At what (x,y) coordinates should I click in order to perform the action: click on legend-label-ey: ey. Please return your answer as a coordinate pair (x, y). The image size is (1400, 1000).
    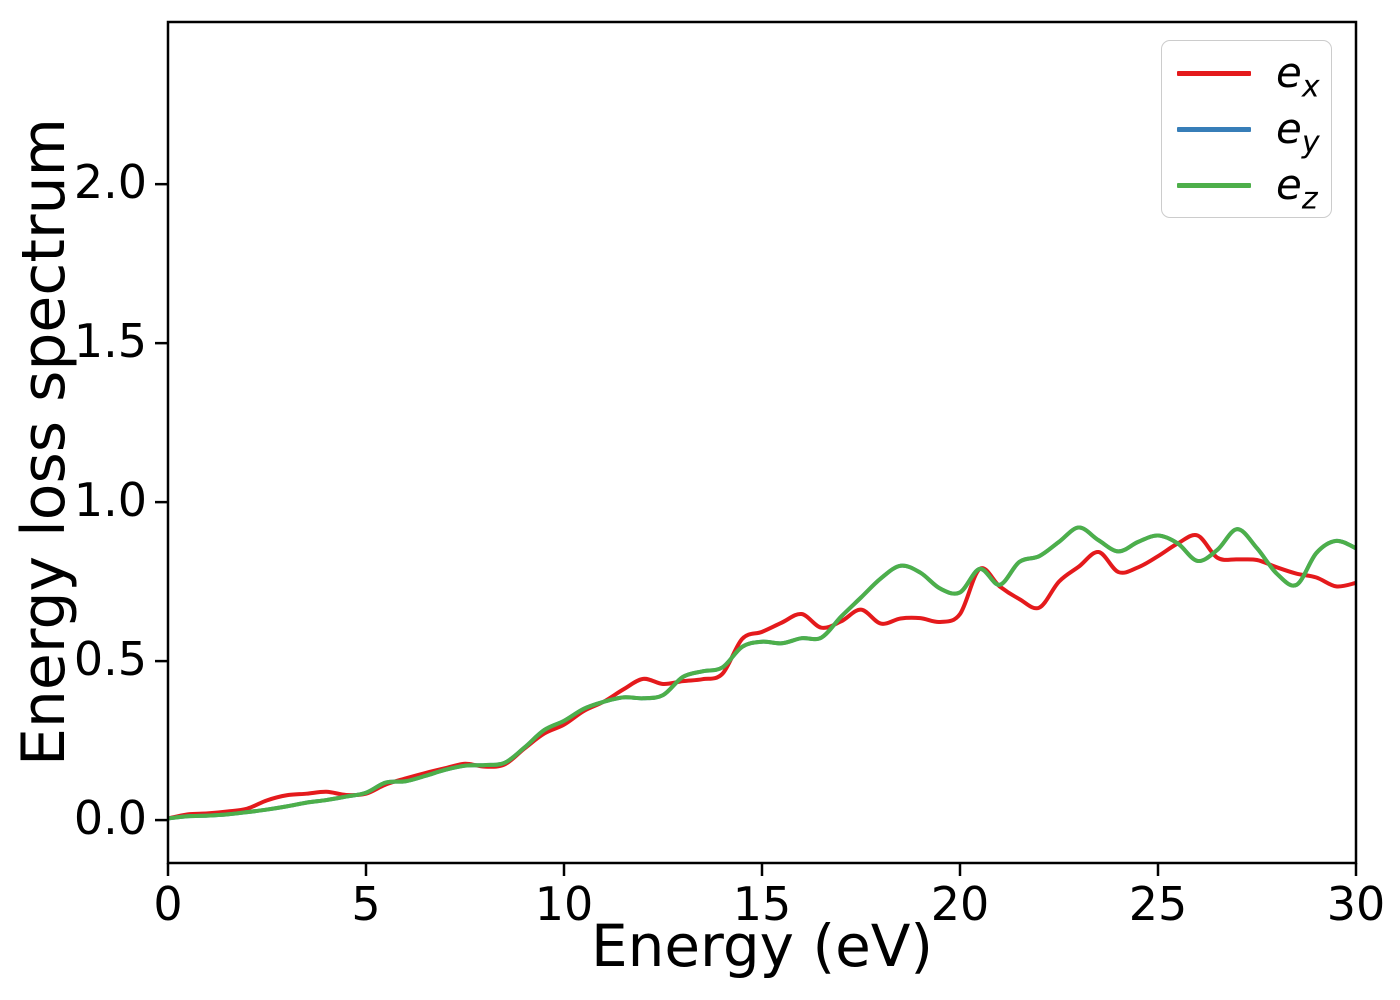
    Looking at the image, I should click on (1298, 132).